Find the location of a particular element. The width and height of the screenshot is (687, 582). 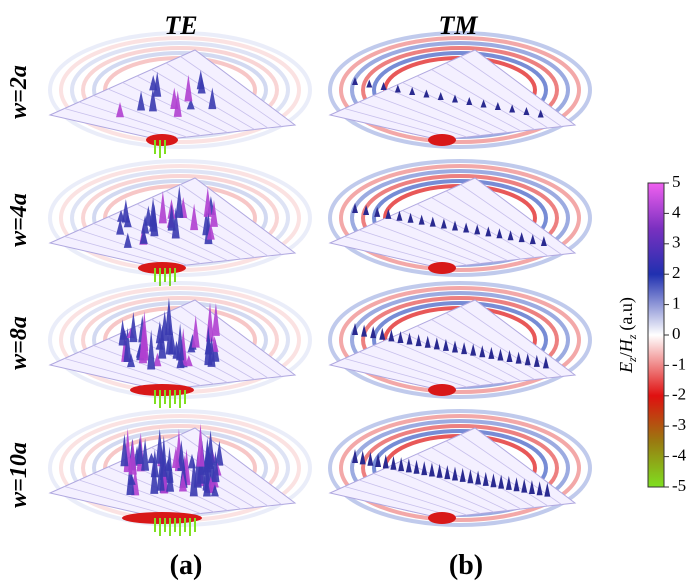

tick-label: 1 is located at coordinates (676, 303).